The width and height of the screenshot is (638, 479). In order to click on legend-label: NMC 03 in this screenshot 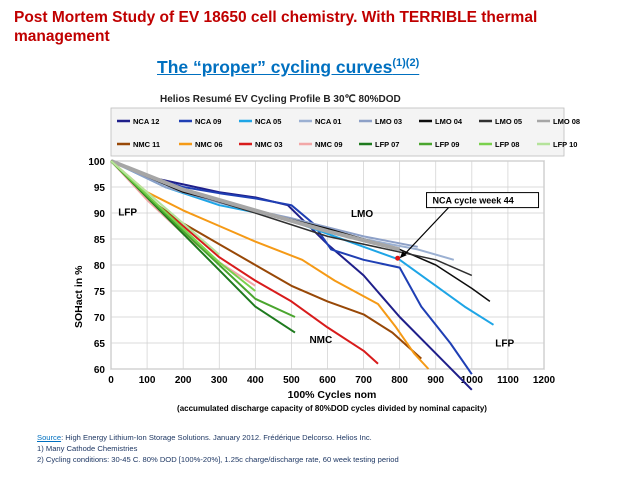, I will do `click(269, 144)`.